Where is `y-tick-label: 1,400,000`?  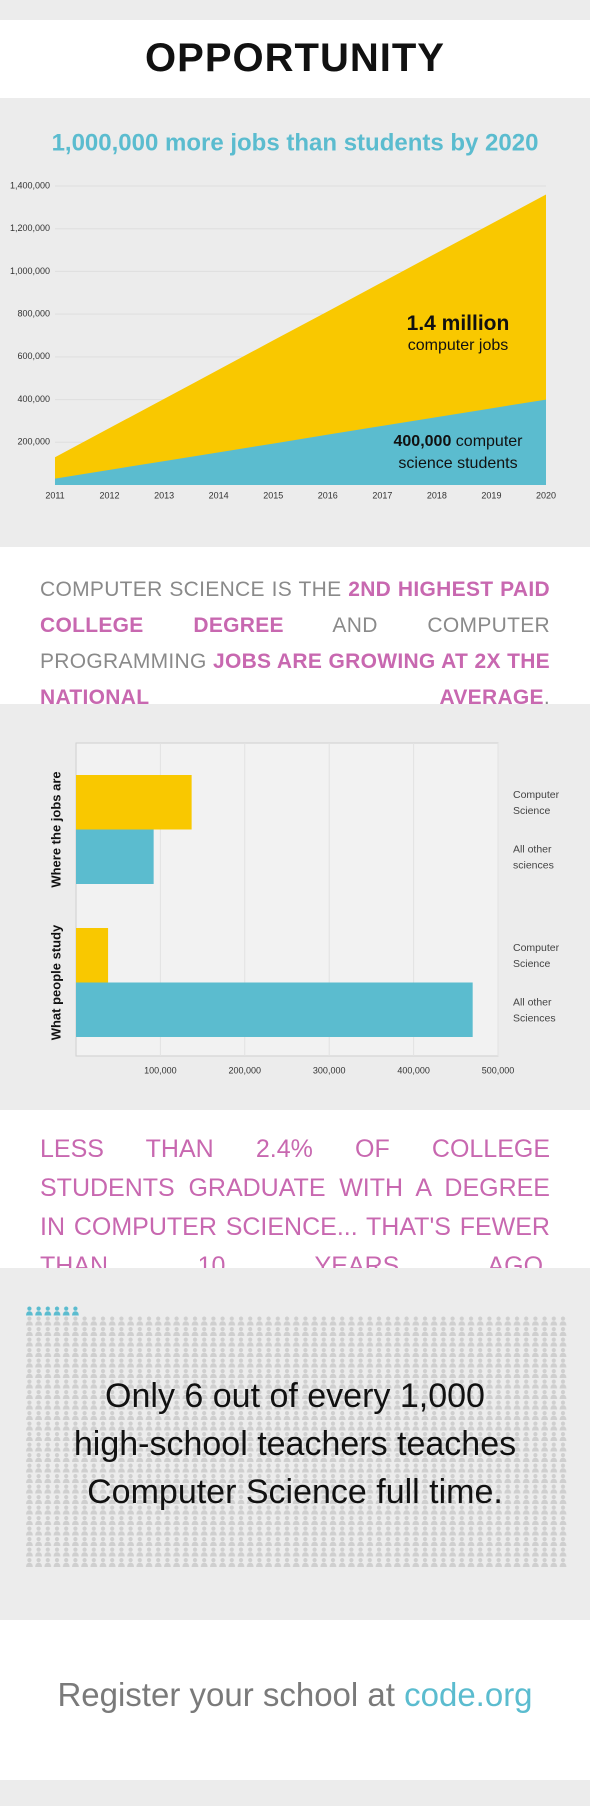 y-tick-label: 1,400,000 is located at coordinates (30, 185).